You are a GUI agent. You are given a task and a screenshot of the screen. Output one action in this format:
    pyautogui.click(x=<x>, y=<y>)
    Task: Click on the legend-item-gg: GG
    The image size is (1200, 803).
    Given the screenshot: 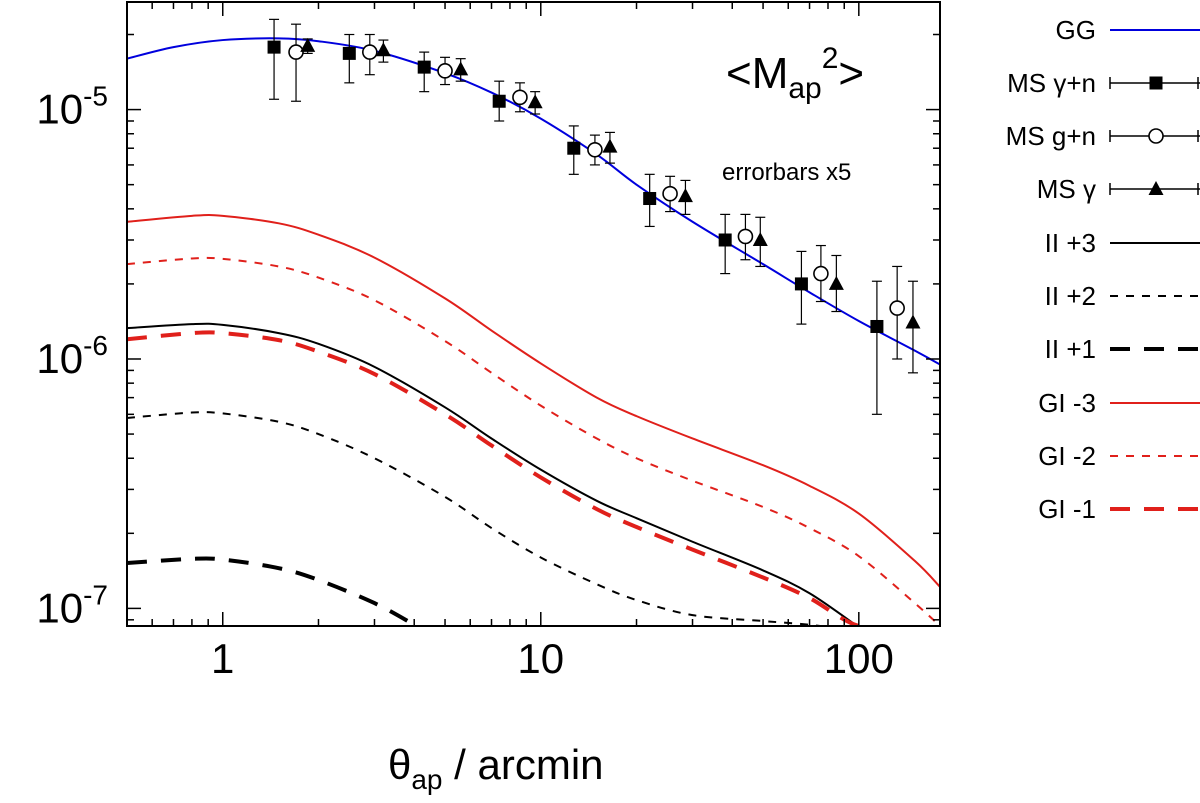 What is the action you would take?
    pyautogui.click(x=1128, y=30)
    